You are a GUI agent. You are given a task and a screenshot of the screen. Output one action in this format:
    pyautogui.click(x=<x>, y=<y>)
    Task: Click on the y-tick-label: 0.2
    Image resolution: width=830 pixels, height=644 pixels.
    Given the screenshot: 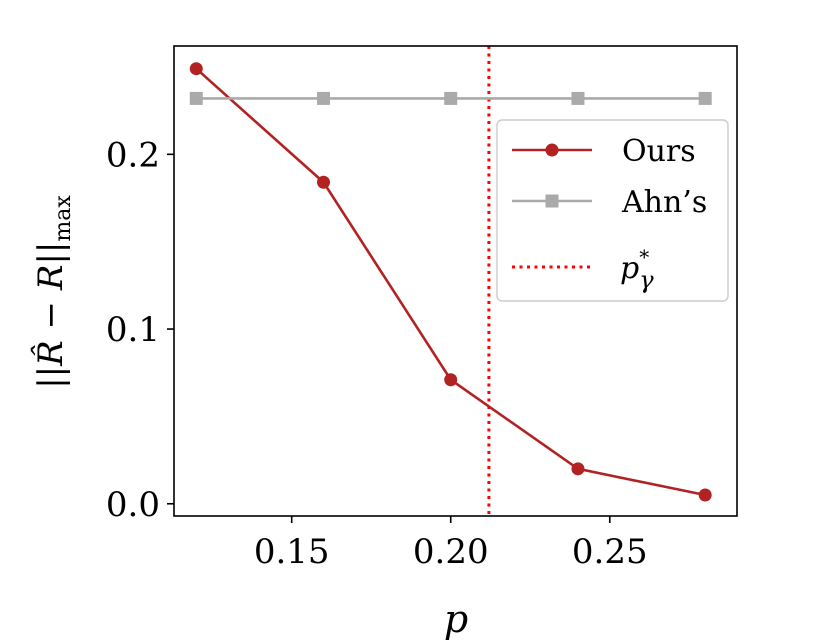 What is the action you would take?
    pyautogui.click(x=133, y=155)
    